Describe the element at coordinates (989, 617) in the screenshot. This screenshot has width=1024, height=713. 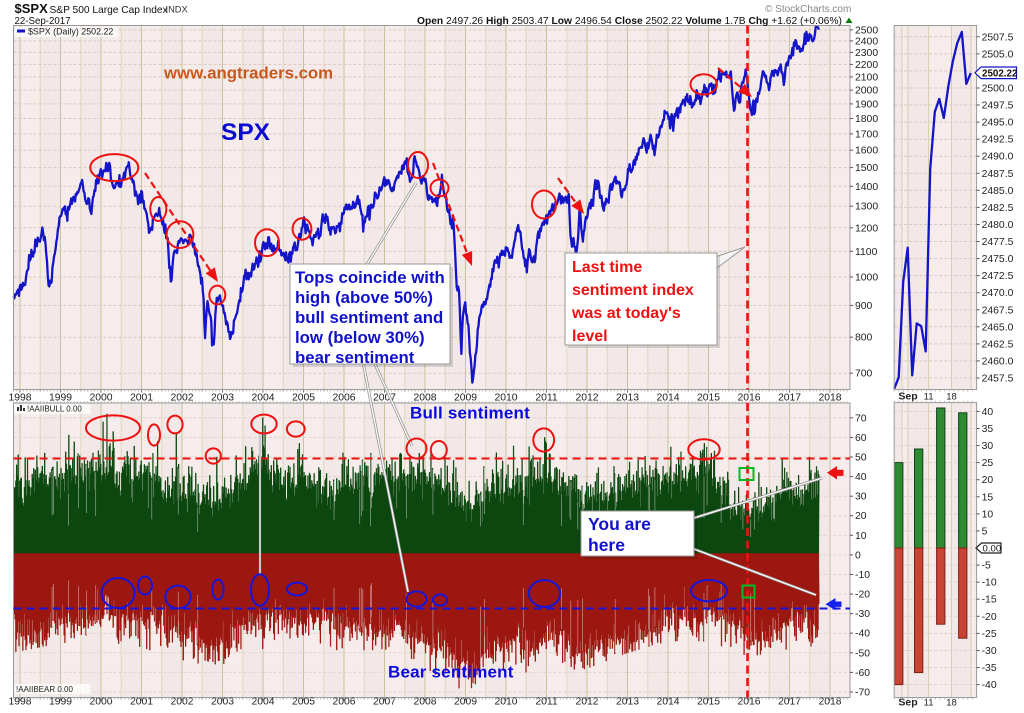
I see `svg-text: -20` at that location.